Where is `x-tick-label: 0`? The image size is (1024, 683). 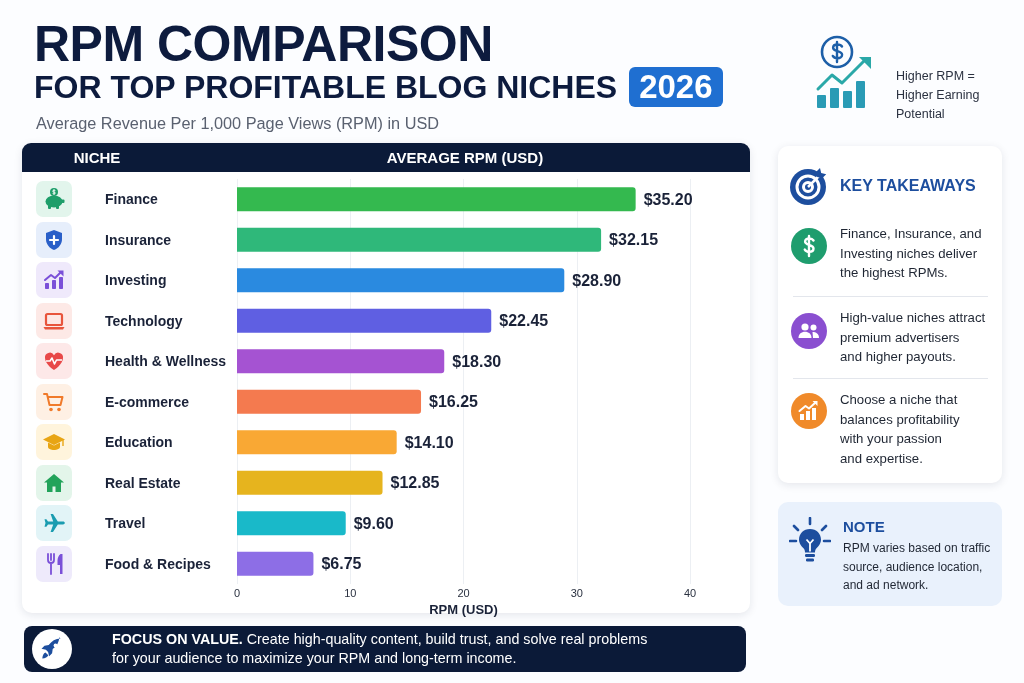
x-tick-label: 0 is located at coordinates (237, 592).